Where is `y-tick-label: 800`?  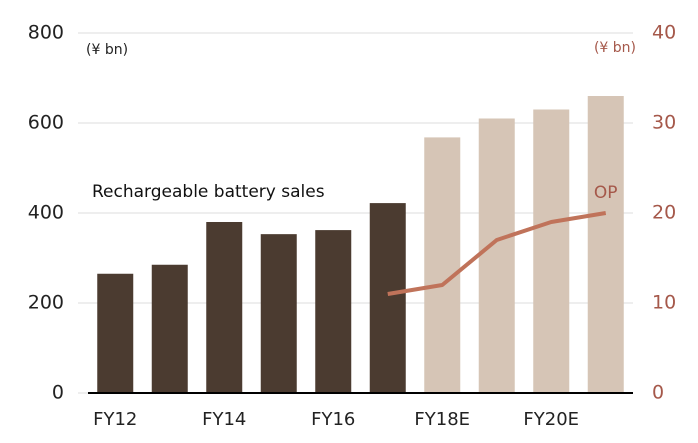
y-tick-label: 800 is located at coordinates (46, 33).